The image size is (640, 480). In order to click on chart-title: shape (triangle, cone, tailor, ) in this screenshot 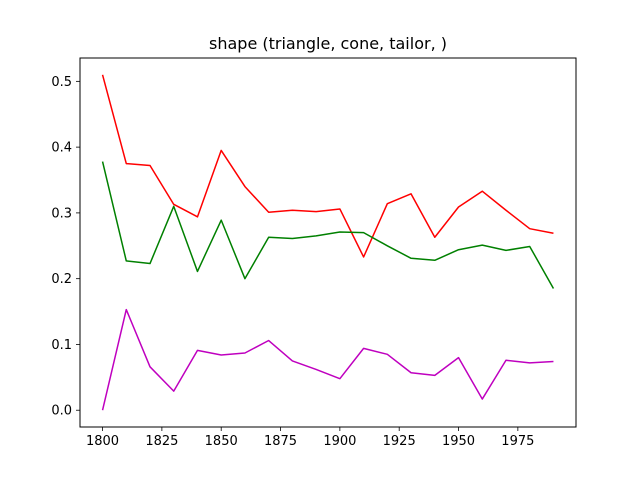, I will do `click(328, 43)`.